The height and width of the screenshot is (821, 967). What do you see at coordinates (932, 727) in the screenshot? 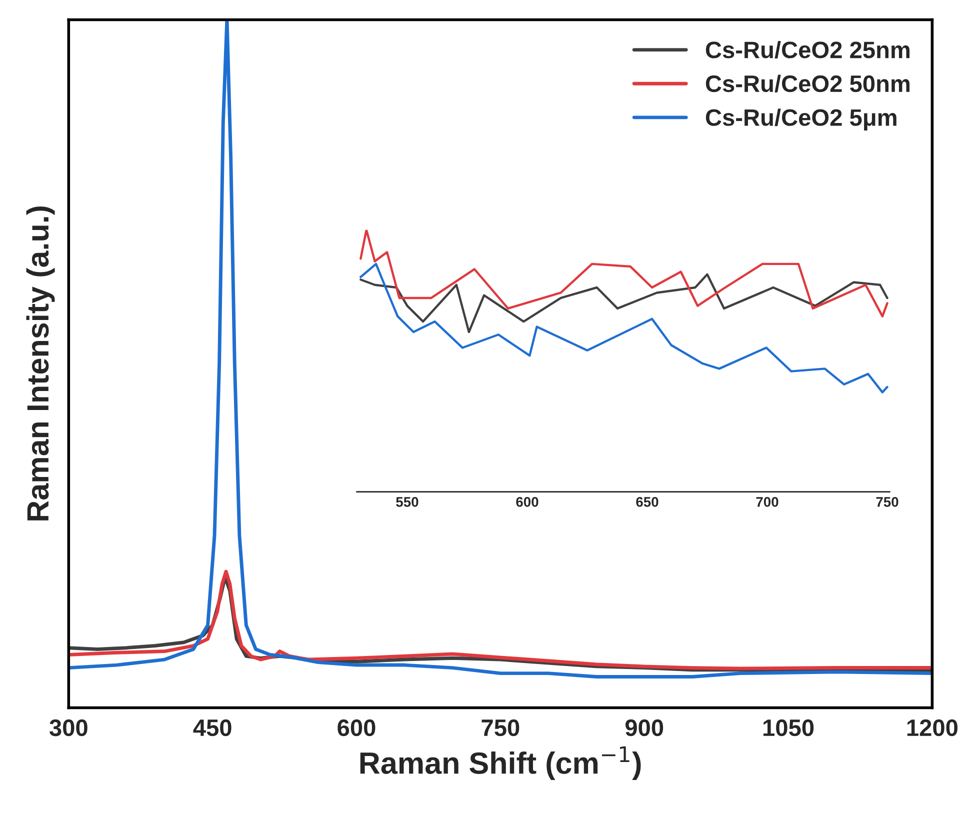
I see `x-tick-label: 1200` at bounding box center [932, 727].